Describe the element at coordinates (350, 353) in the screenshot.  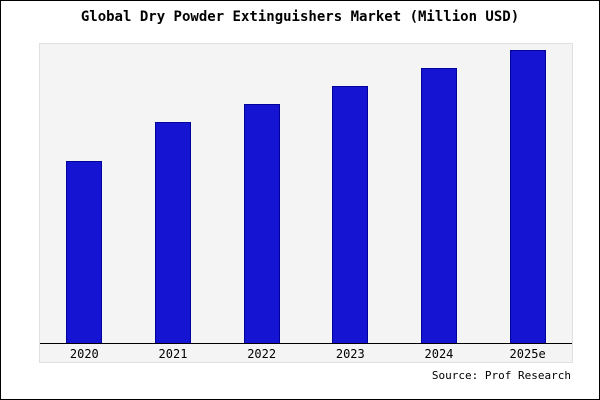
I see `x-tick-label-2023: 2023` at that location.